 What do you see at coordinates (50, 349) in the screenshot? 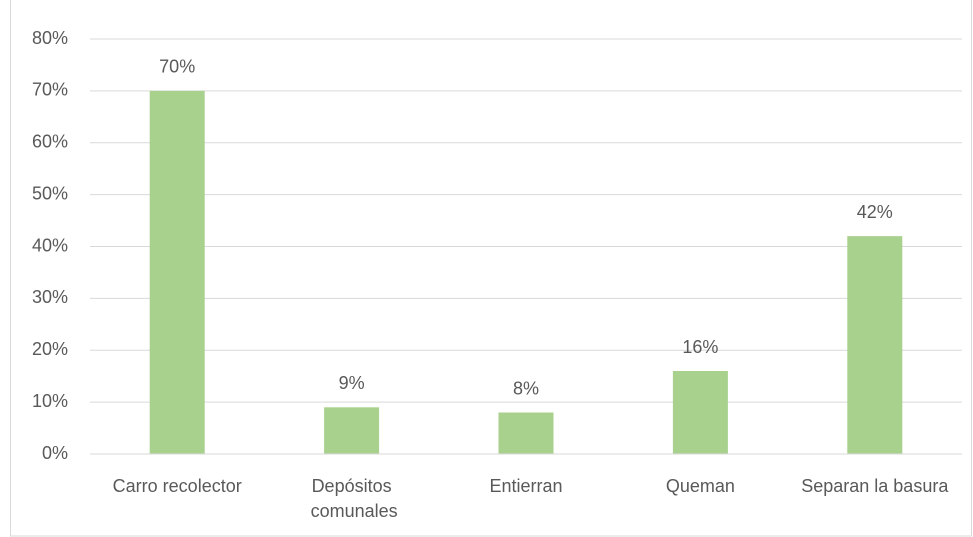
I see `y-tick-label: 20%` at bounding box center [50, 349].